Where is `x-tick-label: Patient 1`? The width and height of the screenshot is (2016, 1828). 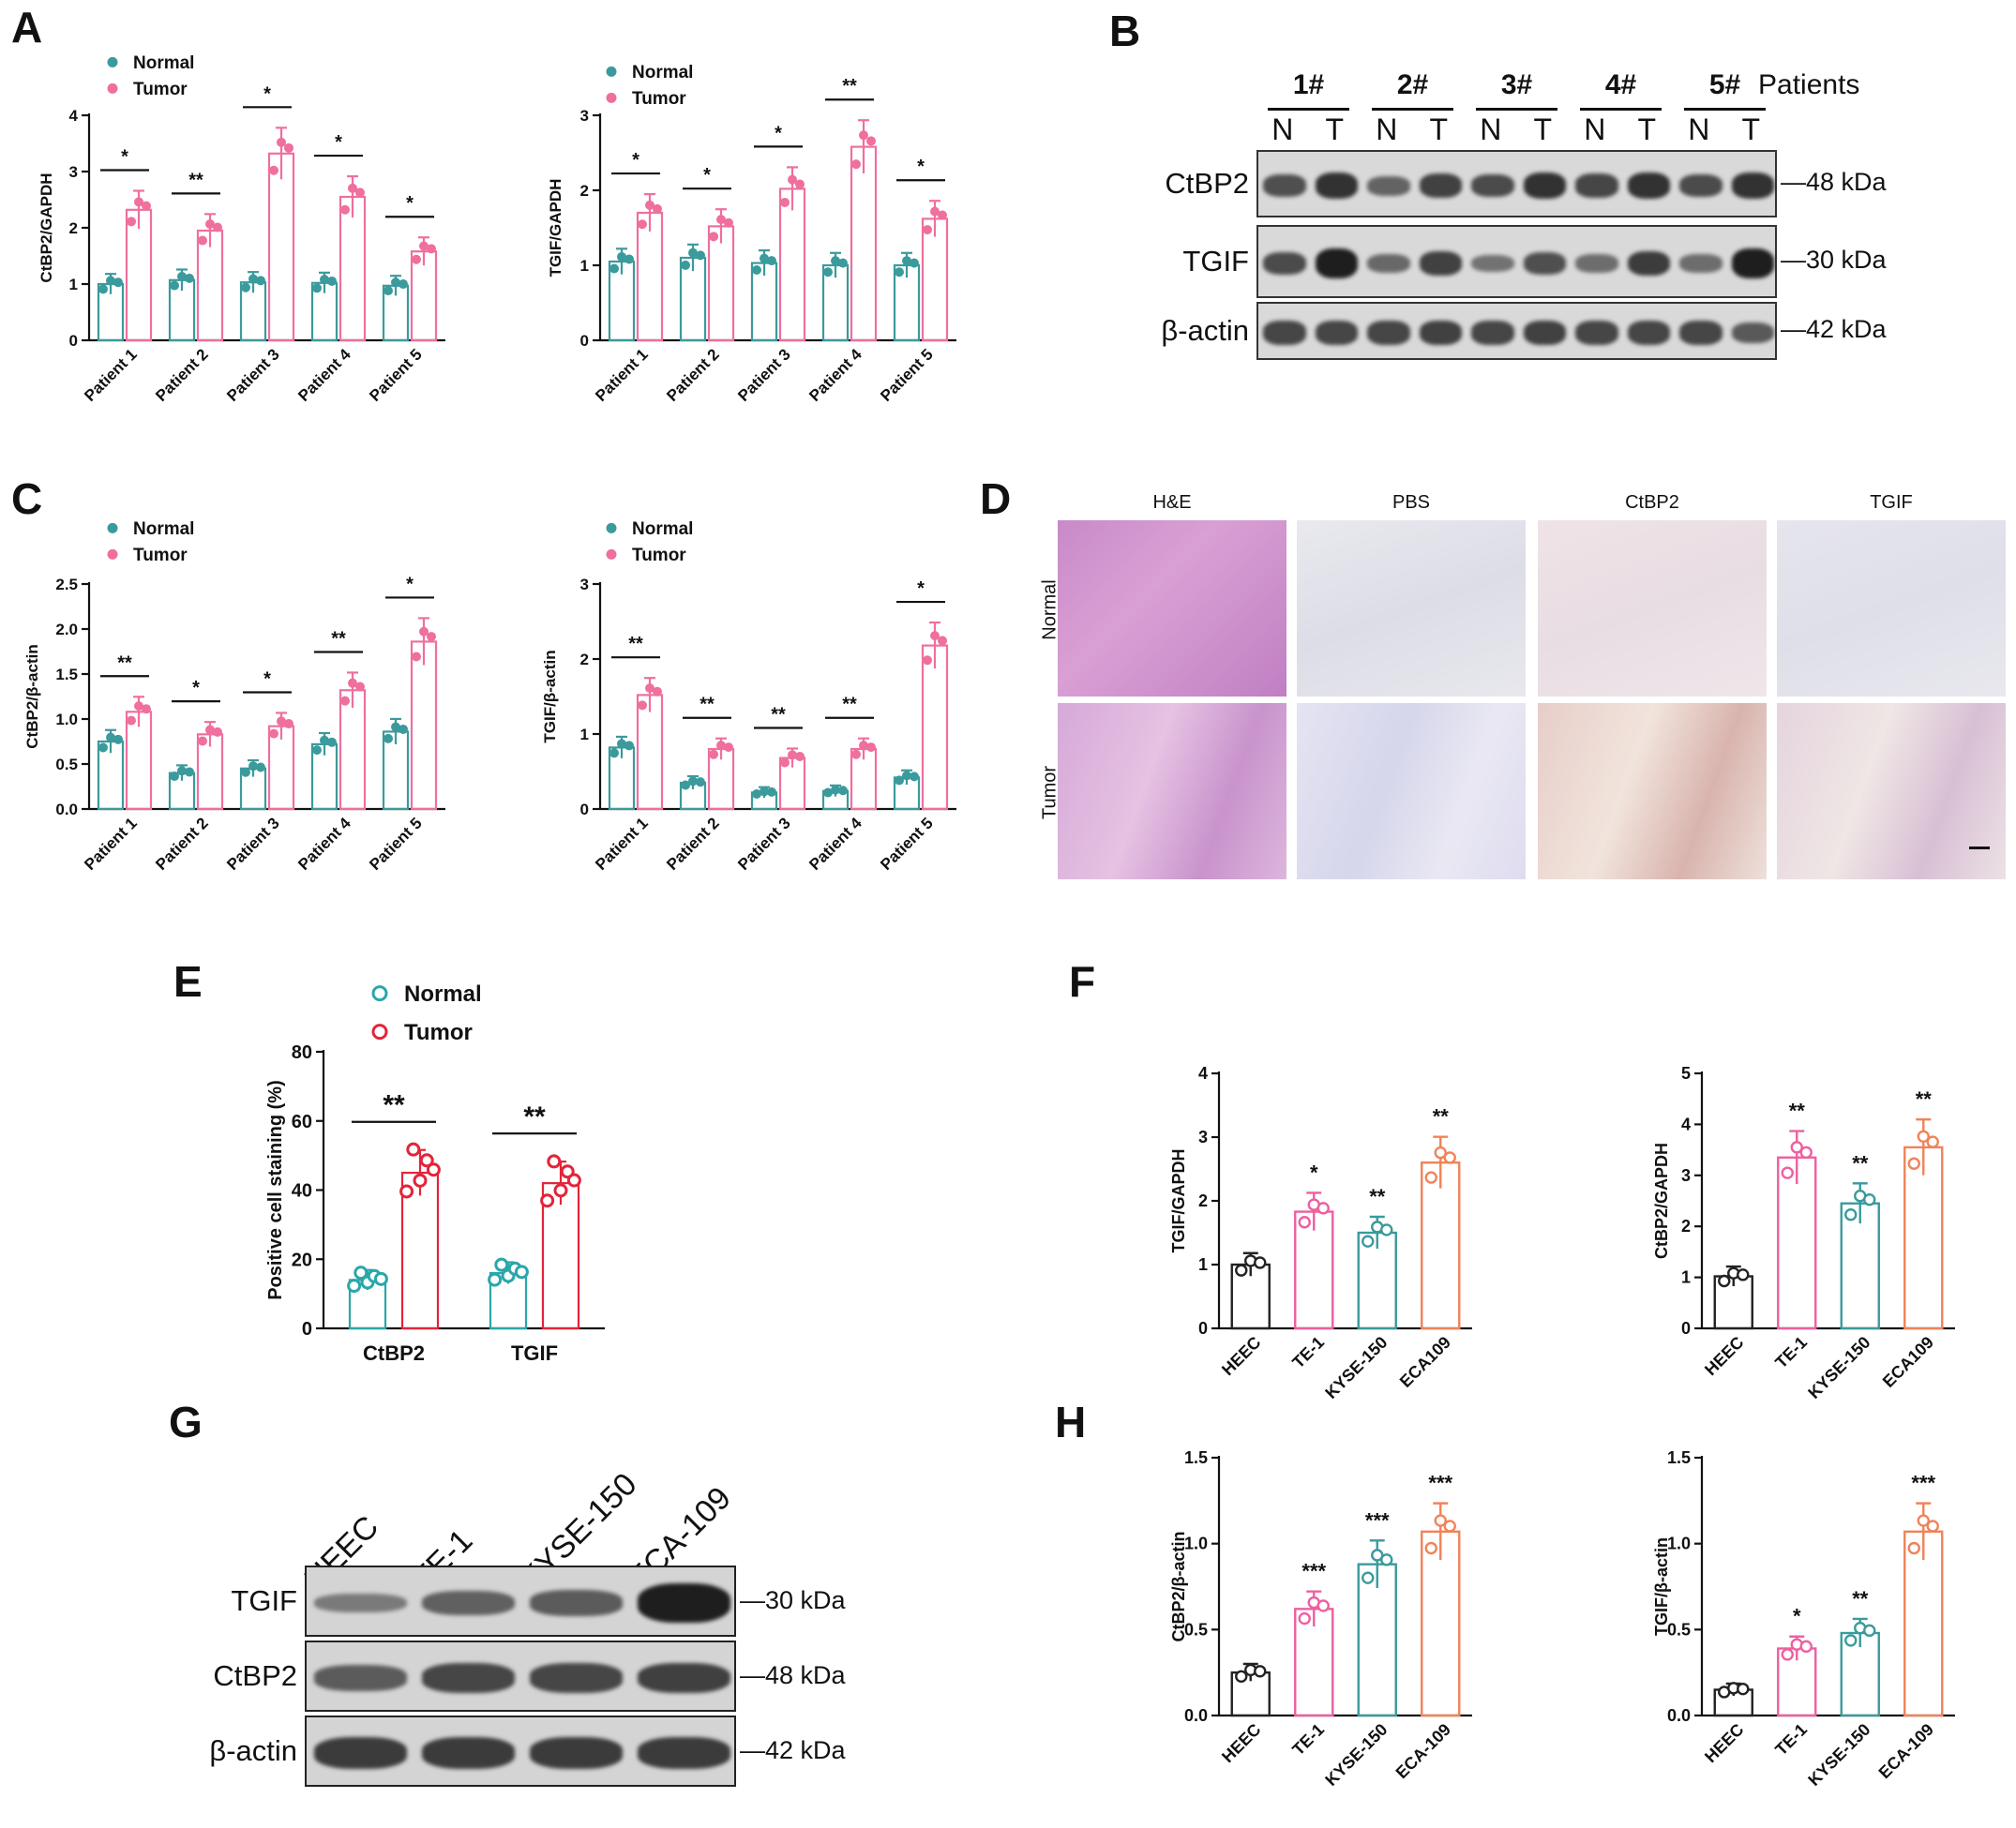 x-tick-label: Patient 1 is located at coordinates (622, 844).